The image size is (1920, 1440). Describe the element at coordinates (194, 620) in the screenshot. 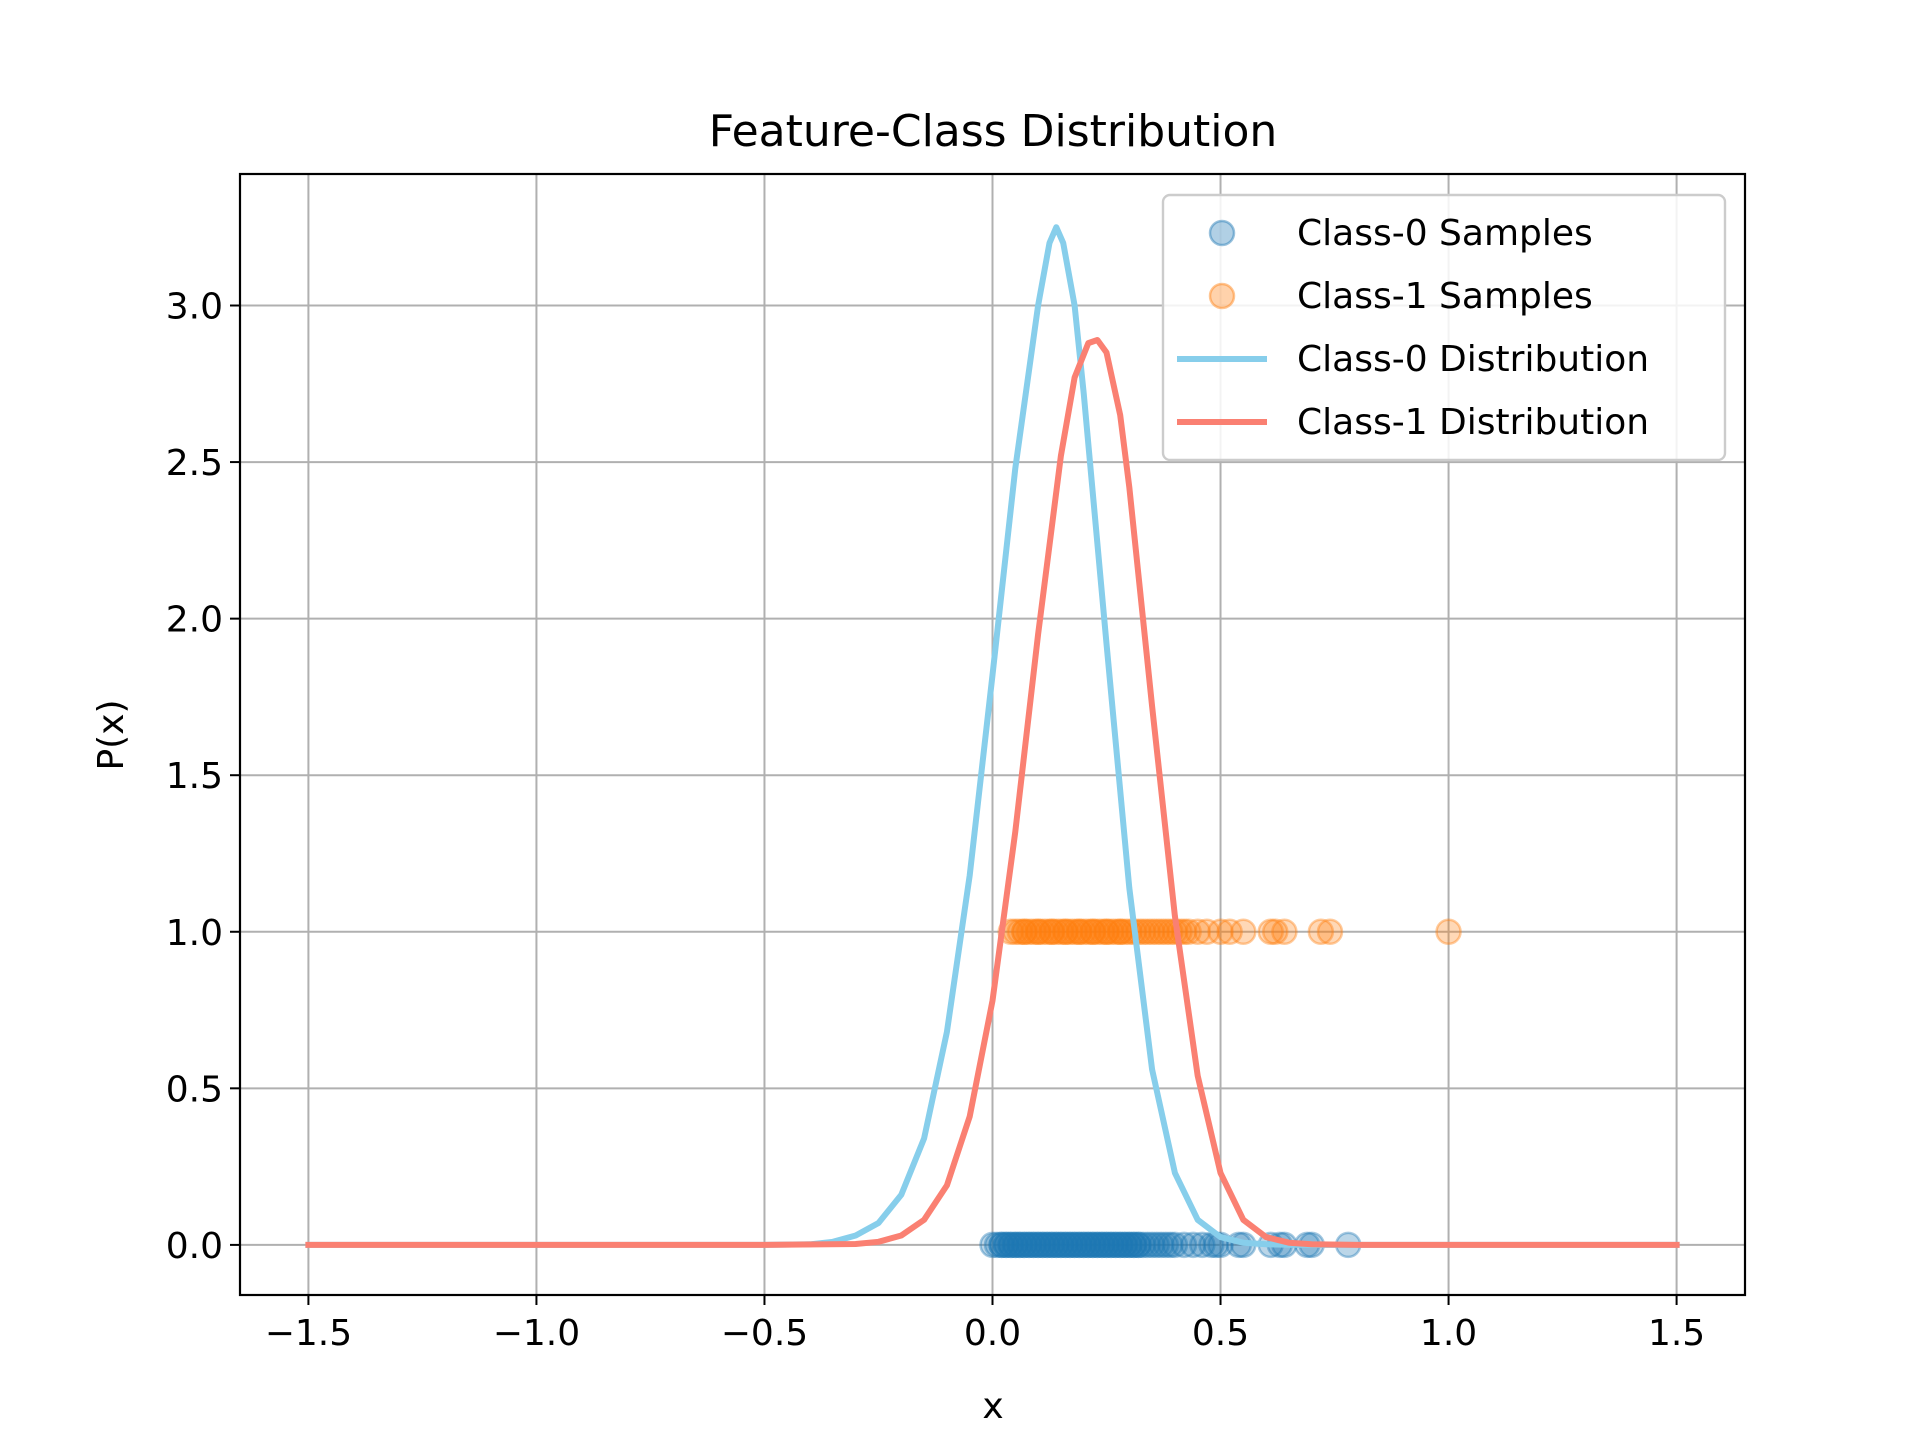

I see `y-tick-label: 2.0` at that location.